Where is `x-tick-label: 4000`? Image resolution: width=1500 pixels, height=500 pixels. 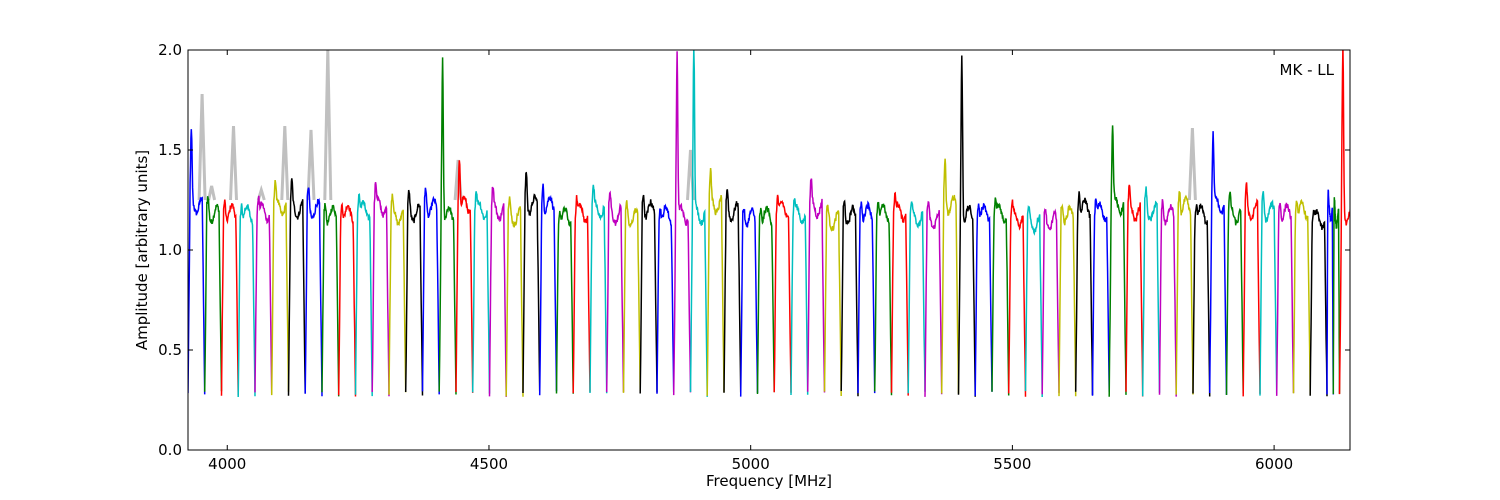
x-tick-label: 4000 is located at coordinates (227, 464).